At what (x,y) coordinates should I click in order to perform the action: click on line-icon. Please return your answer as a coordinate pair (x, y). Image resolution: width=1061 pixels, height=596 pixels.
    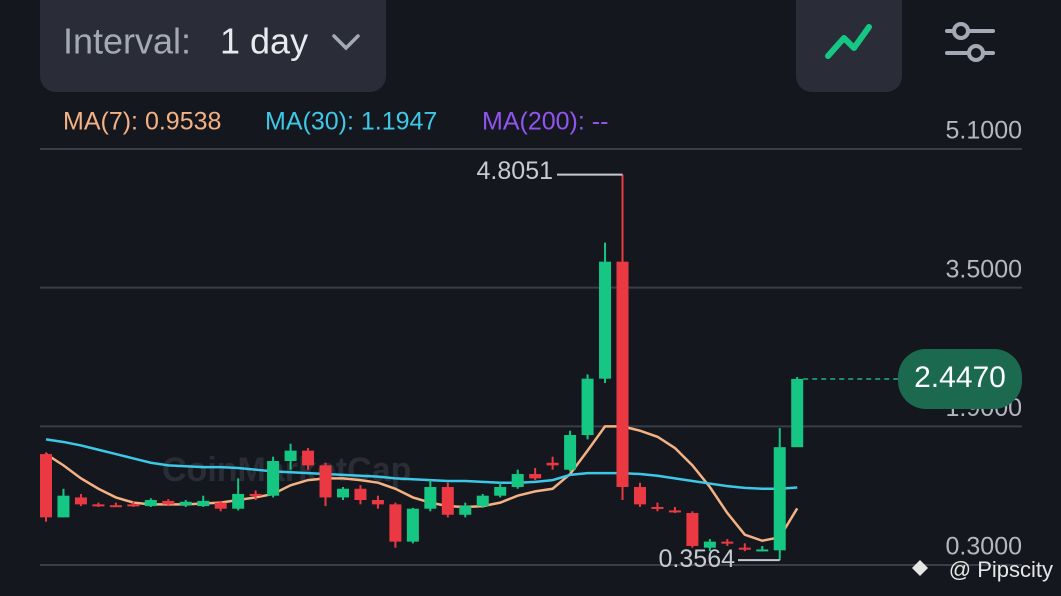
    Looking at the image, I should click on (848, 41).